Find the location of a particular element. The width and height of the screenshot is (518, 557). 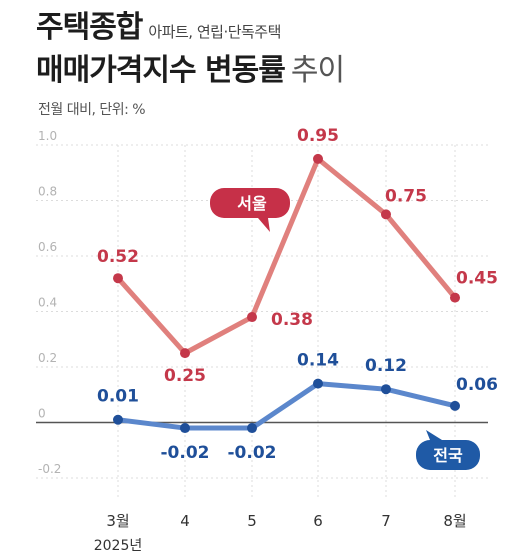

x-tick-label: 5 is located at coordinates (252, 521).